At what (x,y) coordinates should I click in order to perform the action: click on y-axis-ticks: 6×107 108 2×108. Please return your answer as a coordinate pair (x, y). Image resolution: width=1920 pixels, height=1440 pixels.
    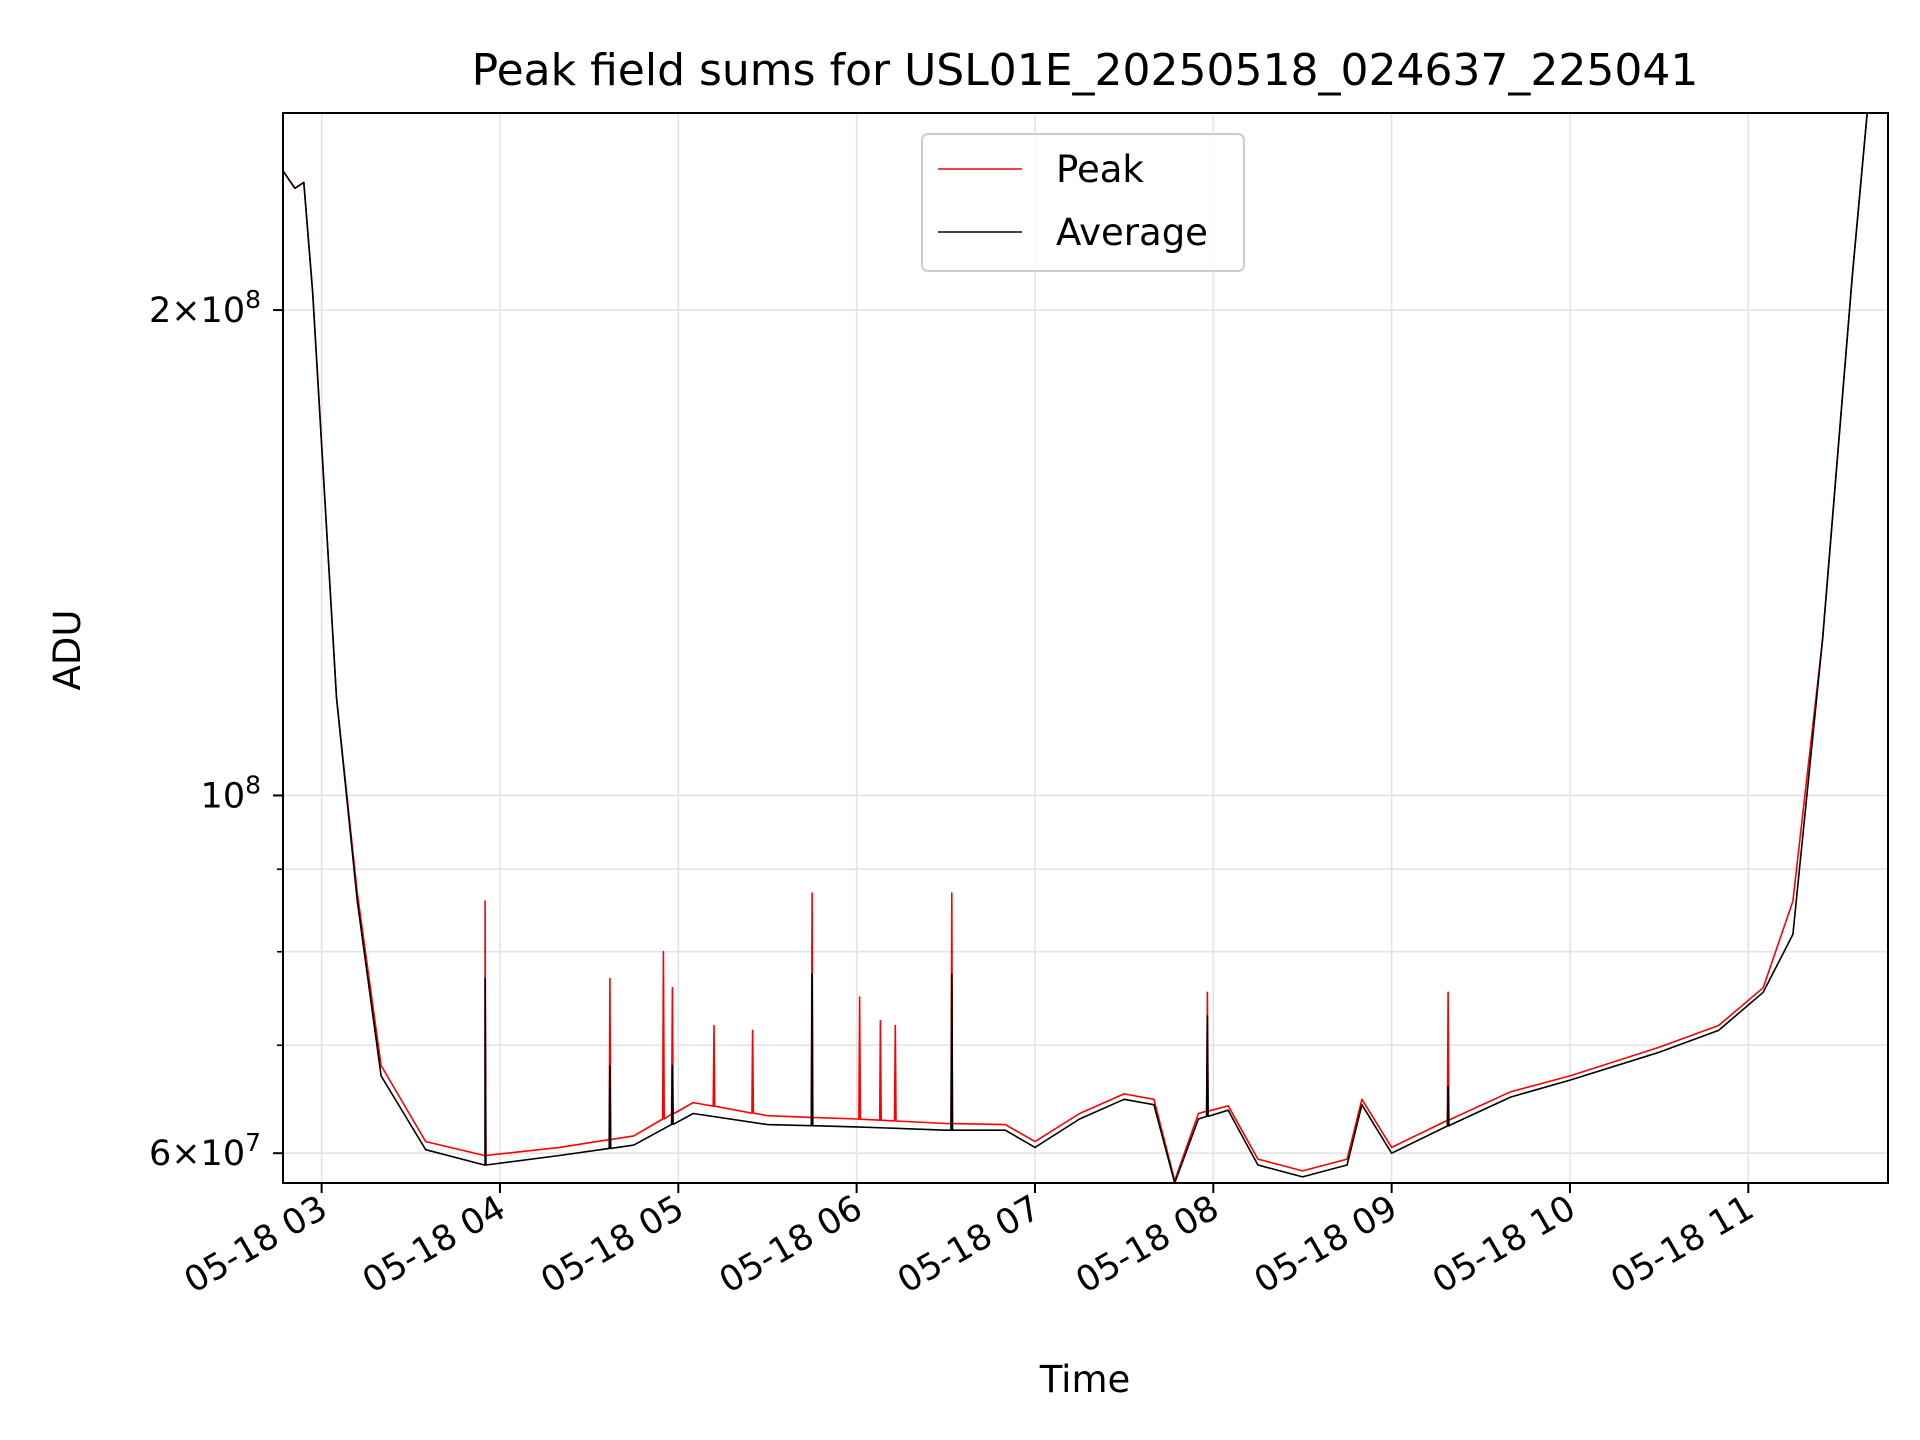
    Looking at the image, I should click on (216, 729).